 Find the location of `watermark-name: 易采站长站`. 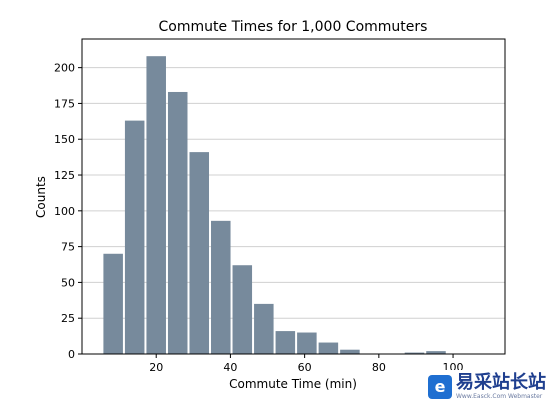

watermark-name: 易采站长站 is located at coordinates (501, 382).